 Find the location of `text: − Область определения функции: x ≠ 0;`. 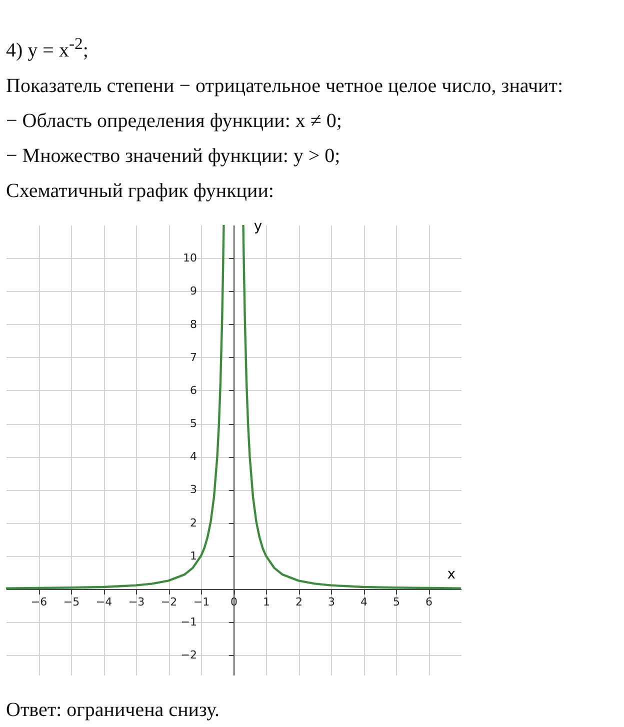

text: − Область определения функции: x ≠ 0; is located at coordinates (174, 121).